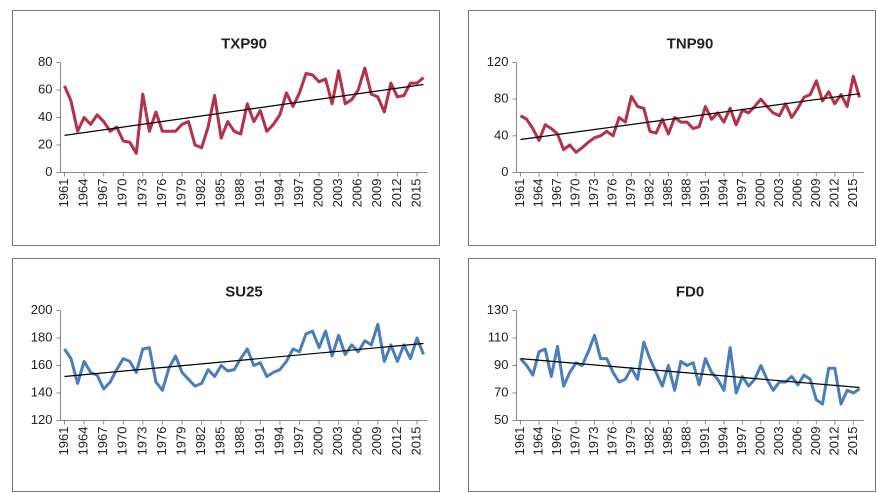 The height and width of the screenshot is (493, 877). I want to click on y-tick-label: 180, so click(42, 336).